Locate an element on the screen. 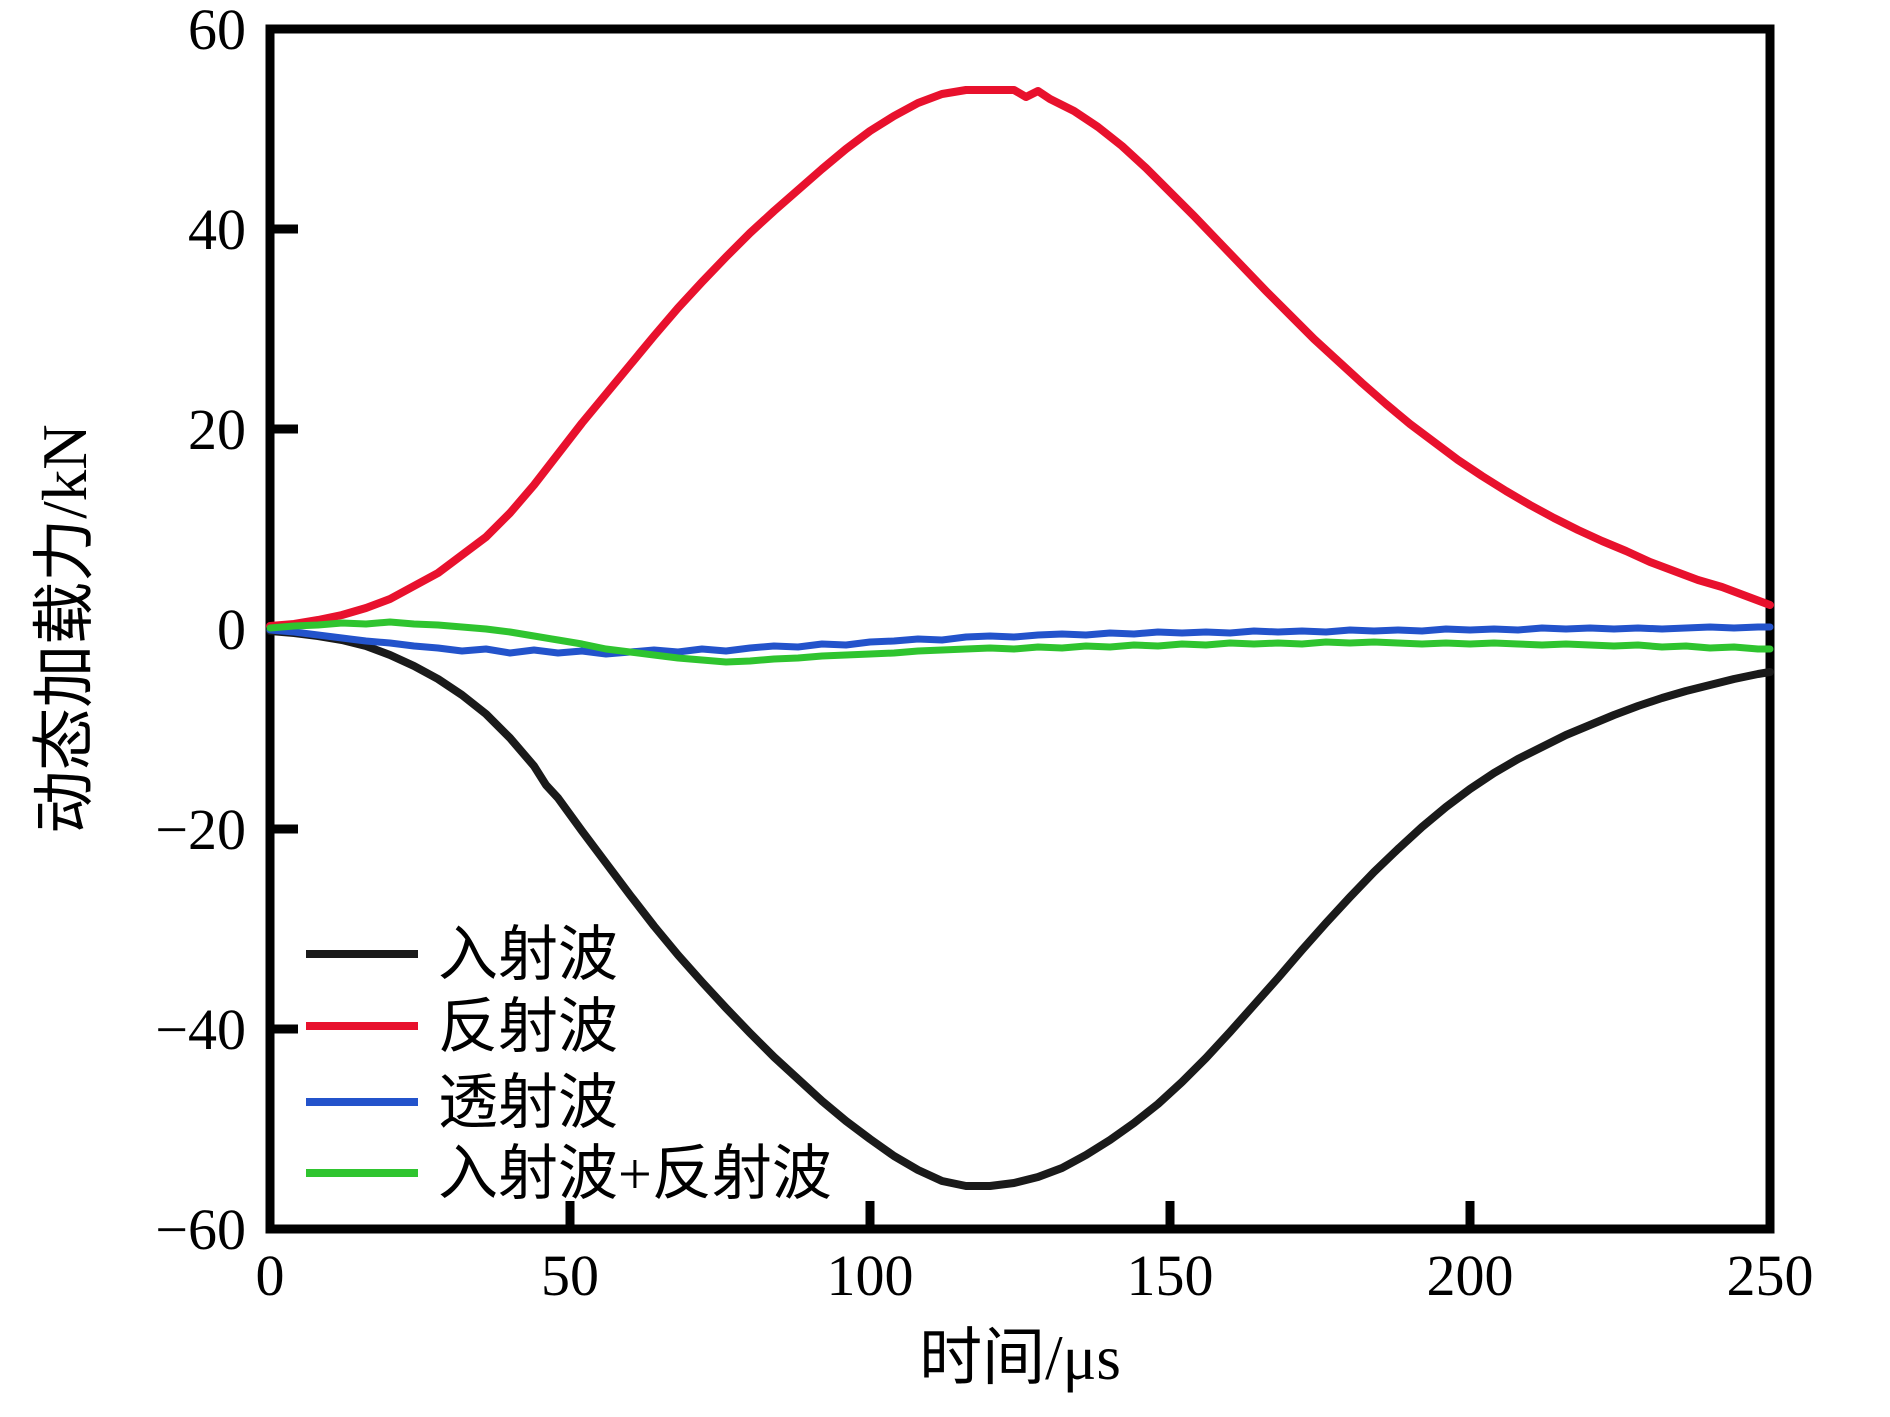 Image resolution: width=1890 pixels, height=1417 pixels. y-tick-label: −20 is located at coordinates (200, 829).